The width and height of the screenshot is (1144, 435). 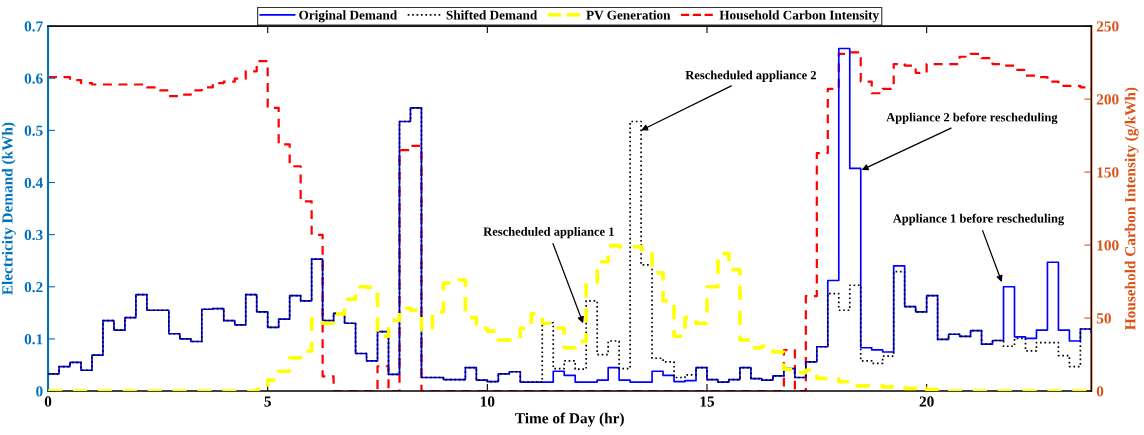 What do you see at coordinates (1108, 245) in the screenshot?
I see `y2-tick-label: 100` at bounding box center [1108, 245].